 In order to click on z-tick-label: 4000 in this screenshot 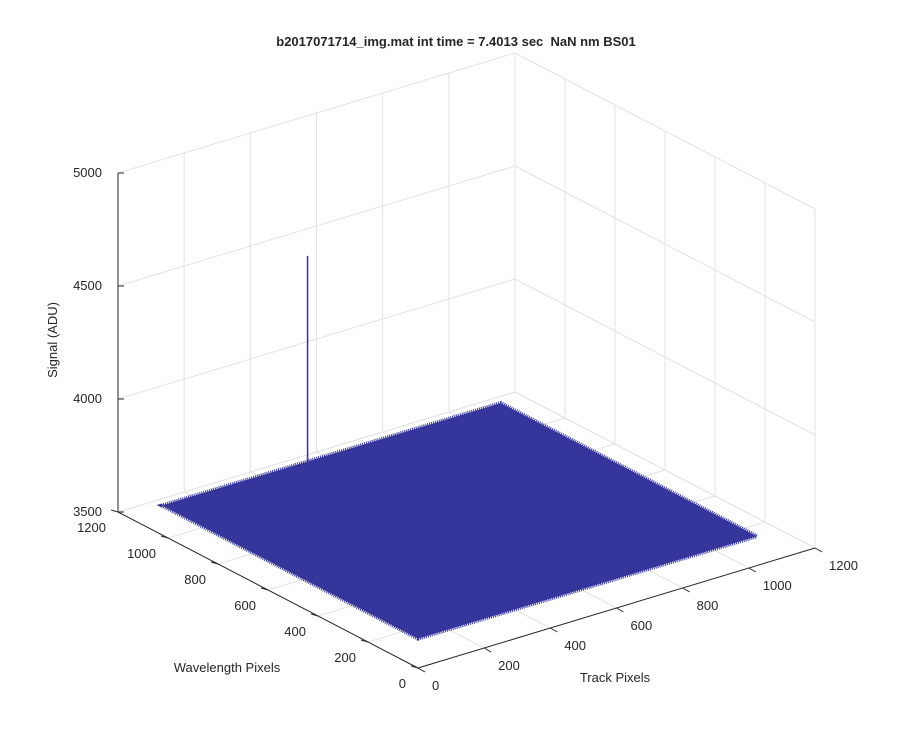, I will do `click(87, 398)`.